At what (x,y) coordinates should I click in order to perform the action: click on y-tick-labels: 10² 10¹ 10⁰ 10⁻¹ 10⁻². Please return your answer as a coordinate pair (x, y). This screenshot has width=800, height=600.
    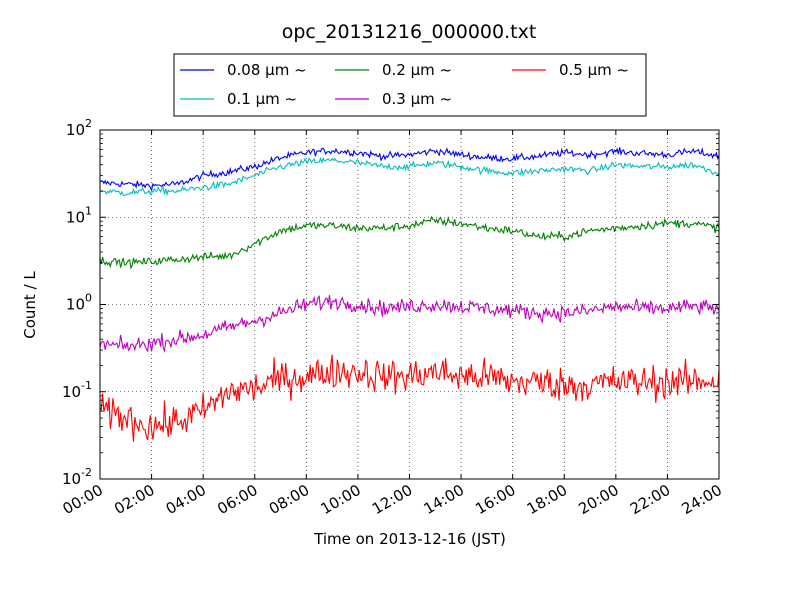
    Looking at the image, I should click on (77, 302).